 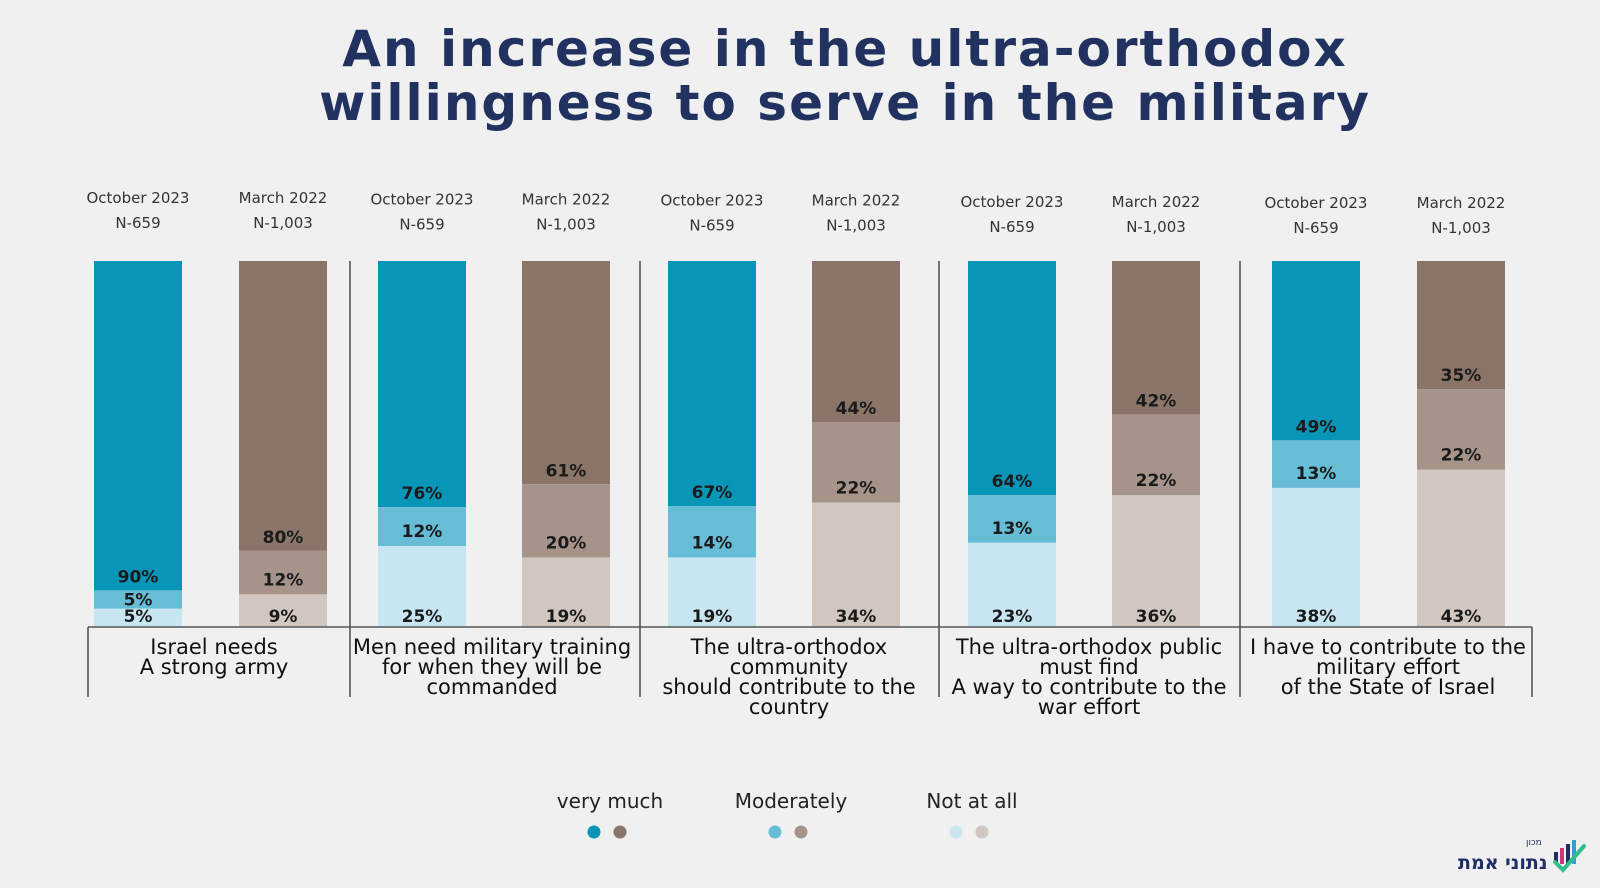 I want to click on data-label-not-at-all: 34%, so click(x=856, y=617).